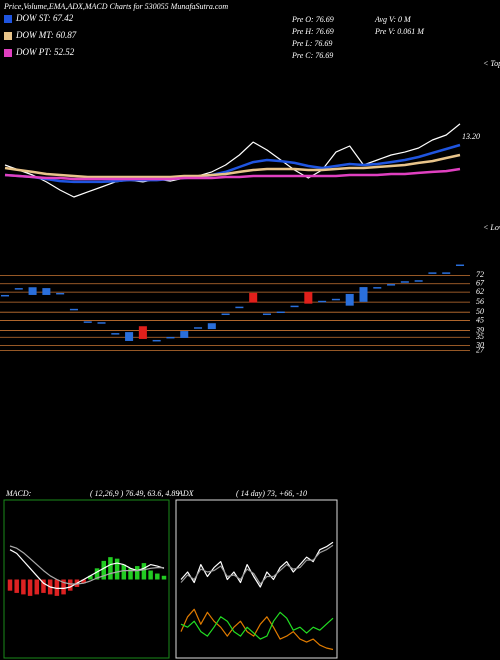 The image size is (500, 660). I want to click on legend-label: DOW MT: 60.87, so click(46, 35).